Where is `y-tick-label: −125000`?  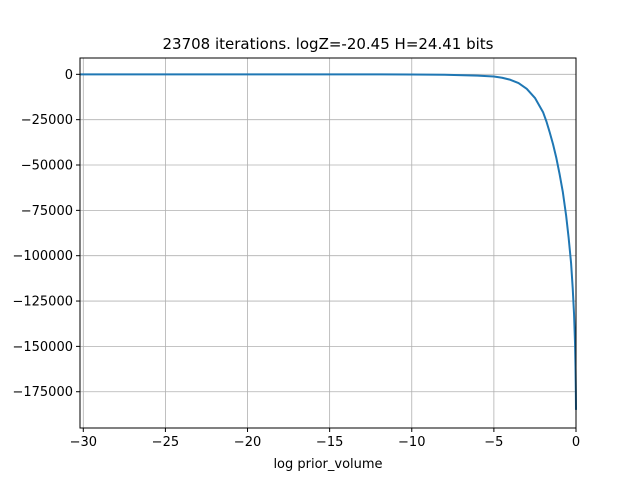
y-tick-label: −125000 is located at coordinates (42, 302).